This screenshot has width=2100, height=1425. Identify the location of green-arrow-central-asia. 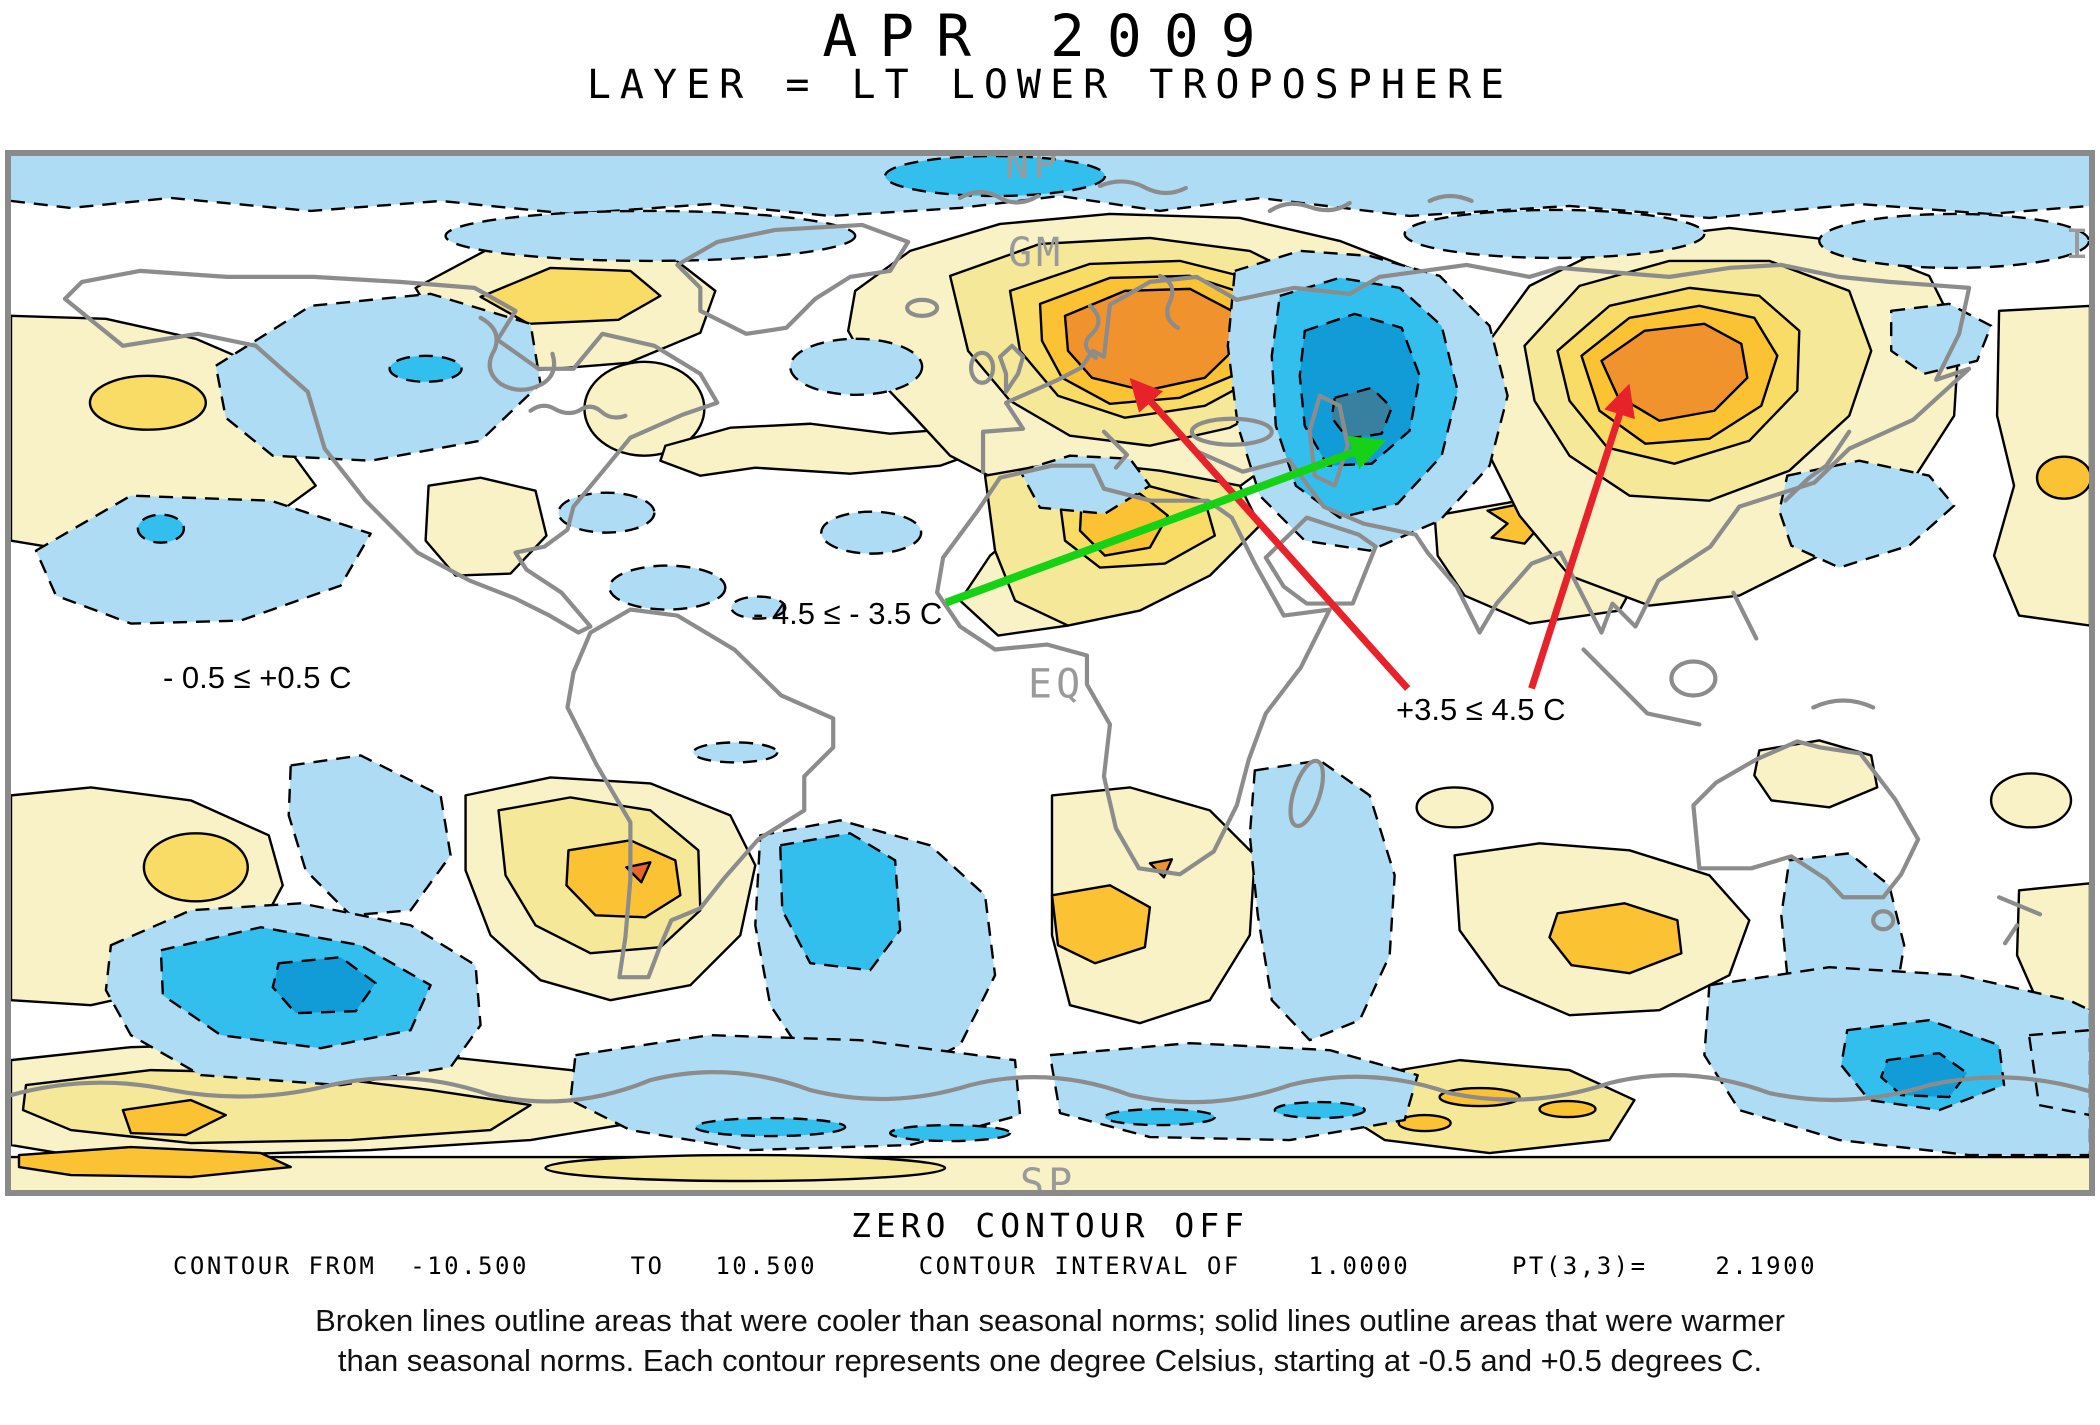
(1165, 521).